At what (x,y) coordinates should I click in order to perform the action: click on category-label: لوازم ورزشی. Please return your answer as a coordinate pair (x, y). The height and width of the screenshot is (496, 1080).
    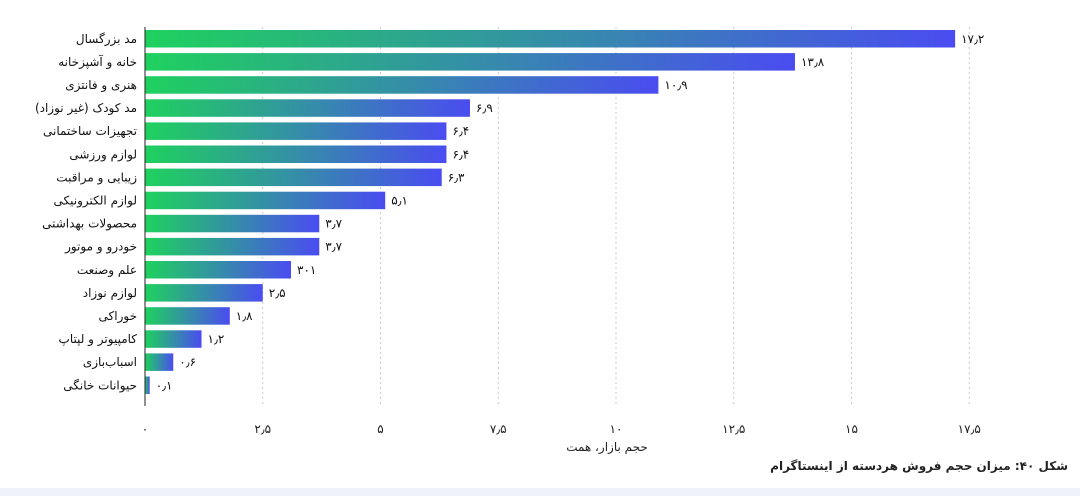
    Looking at the image, I should click on (103, 154).